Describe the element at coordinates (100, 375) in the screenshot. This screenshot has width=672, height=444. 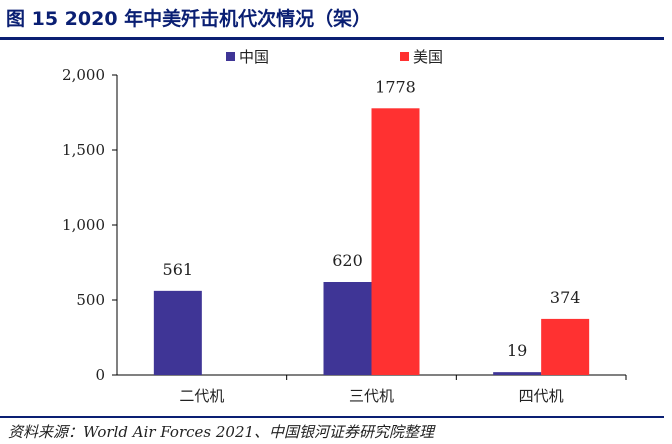
I see `y-tick-label: 0` at that location.